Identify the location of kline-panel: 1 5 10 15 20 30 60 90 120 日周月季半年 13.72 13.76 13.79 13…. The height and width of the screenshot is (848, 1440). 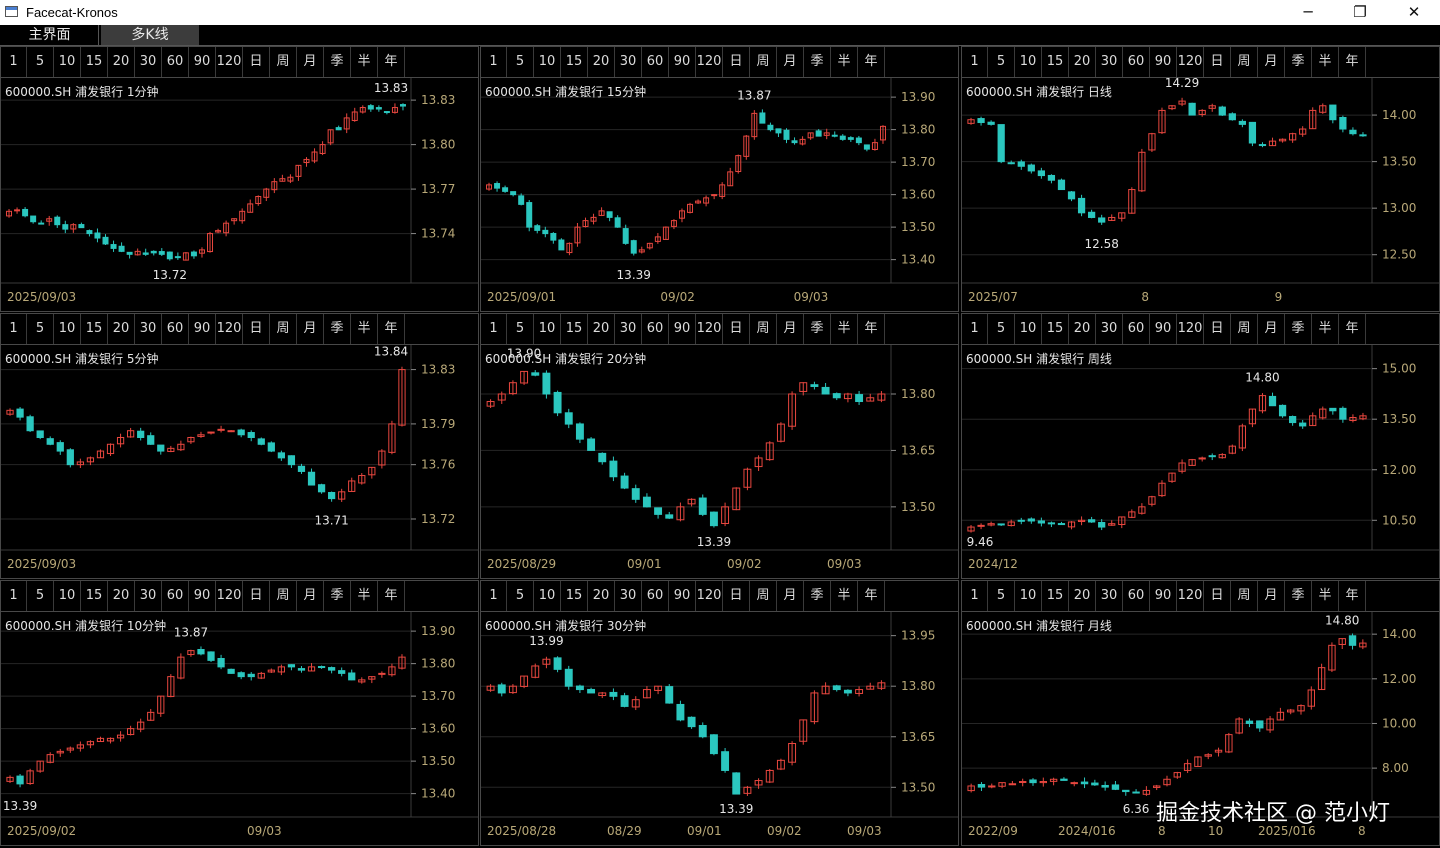
(239, 446).